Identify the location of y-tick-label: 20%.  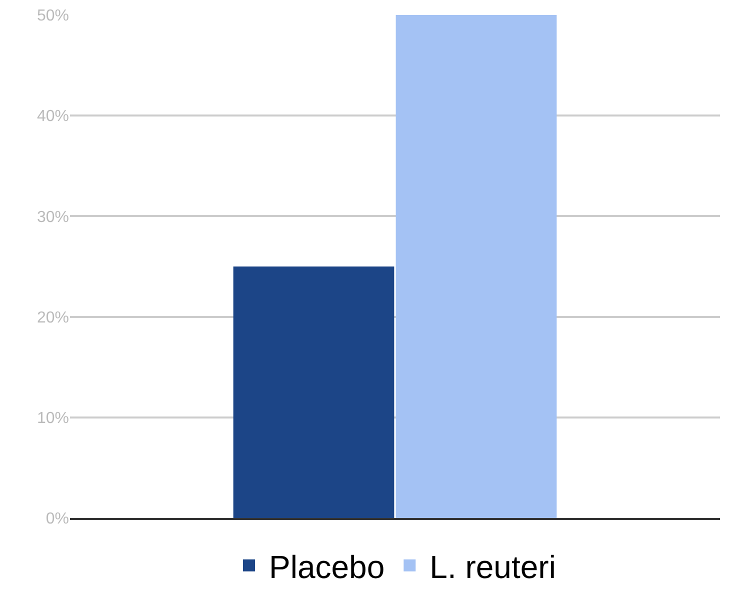
(52, 317).